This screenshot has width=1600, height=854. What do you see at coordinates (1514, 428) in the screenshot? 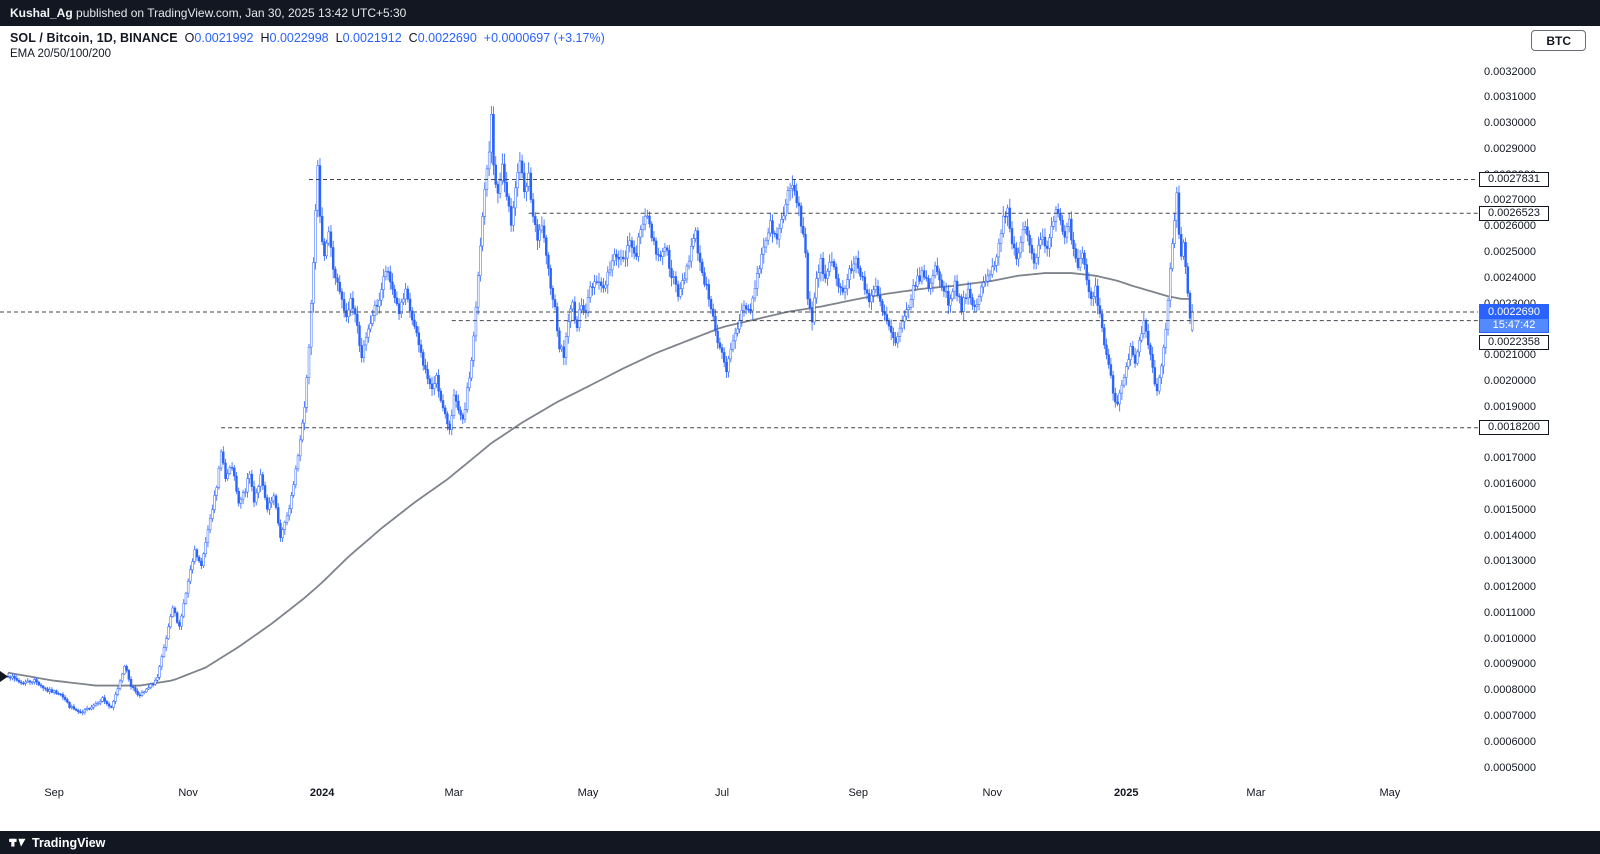
I see `price-level-label: 0.0018200` at bounding box center [1514, 428].